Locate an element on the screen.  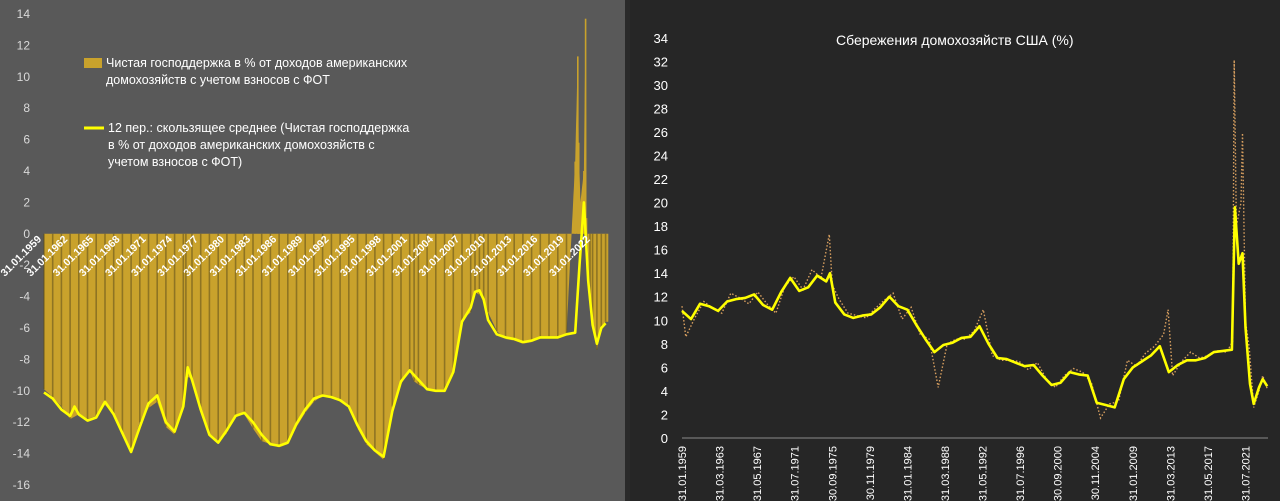
x-tick-label: 30.09.2000 is located at coordinates (1059, 473).